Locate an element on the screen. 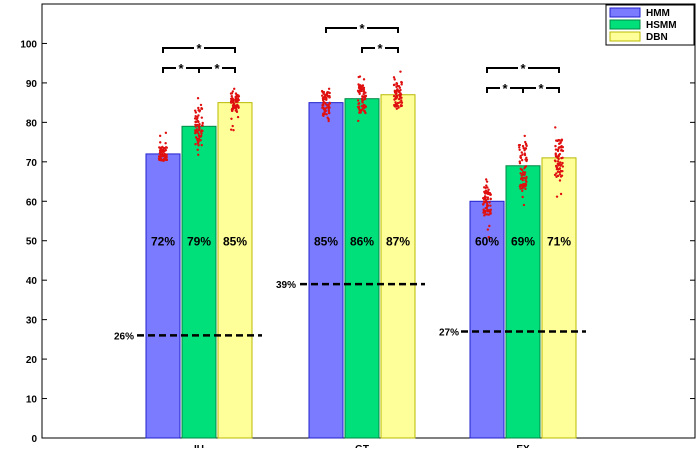 The image size is (697, 453). bar-dbn-ex is located at coordinates (559, 298).